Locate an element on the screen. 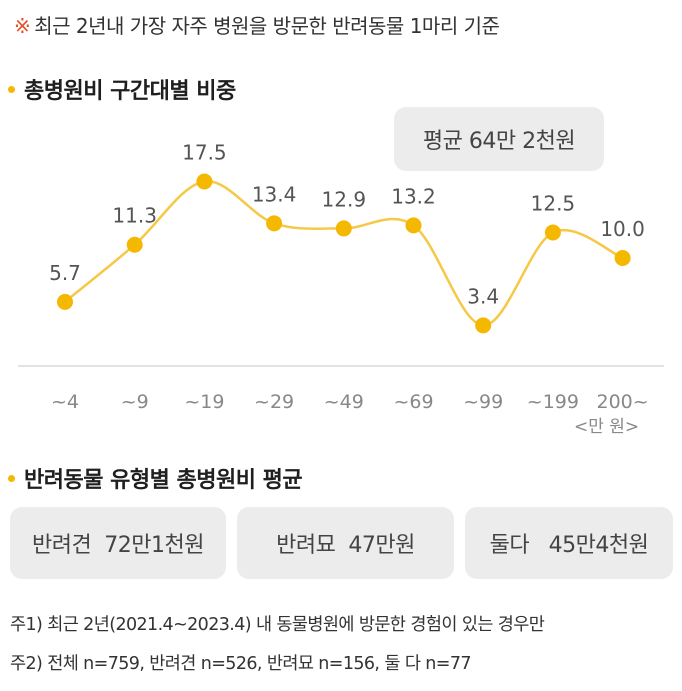 Image resolution: width=682 pixels, height=691 pixels. pet-type-card-dog: 반려견 72만1천원 is located at coordinates (118, 543).